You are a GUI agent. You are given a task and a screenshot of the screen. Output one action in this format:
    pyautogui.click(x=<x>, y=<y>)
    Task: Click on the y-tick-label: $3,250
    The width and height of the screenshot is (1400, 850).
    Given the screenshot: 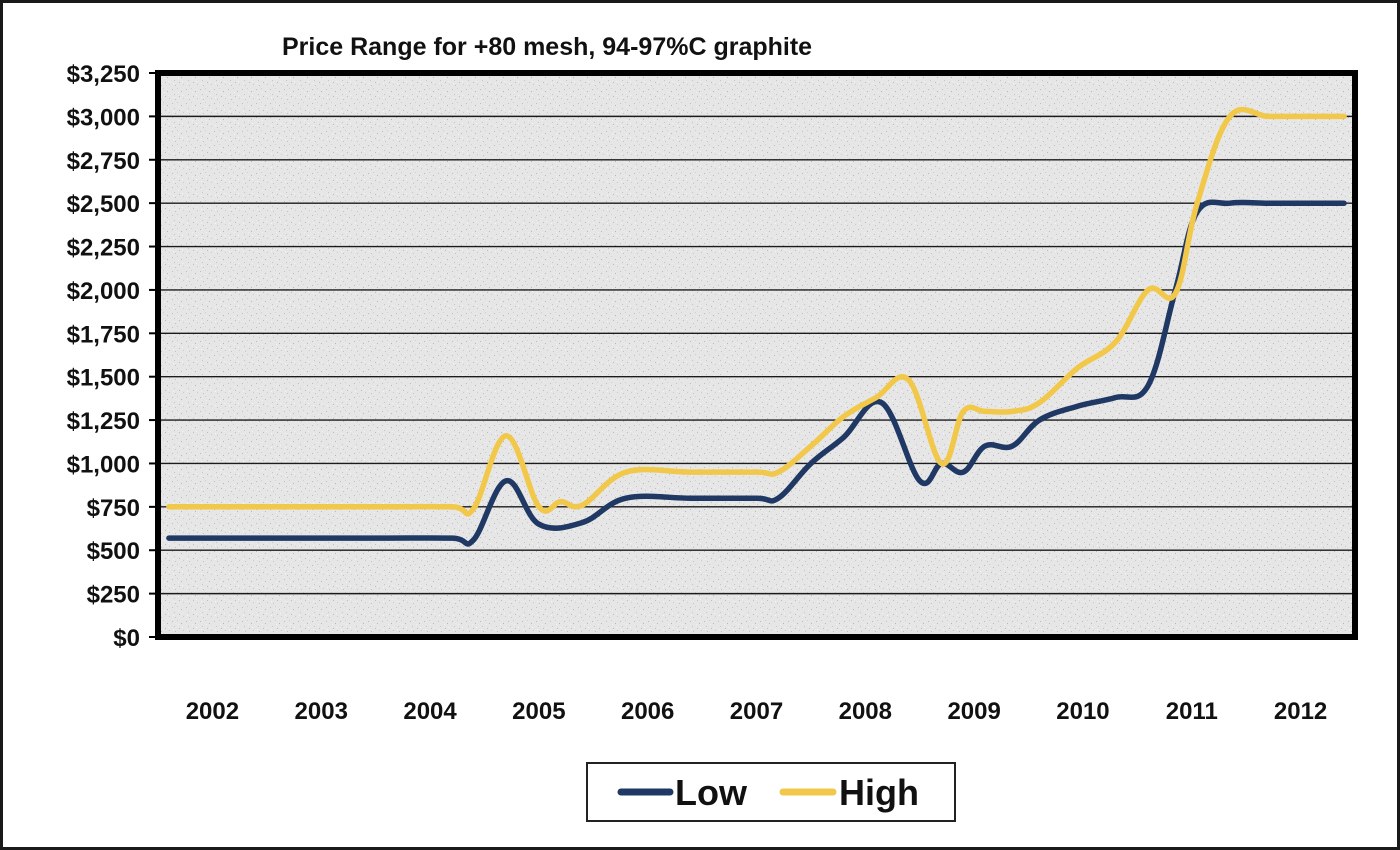 What is the action you would take?
    pyautogui.click(x=103, y=74)
    